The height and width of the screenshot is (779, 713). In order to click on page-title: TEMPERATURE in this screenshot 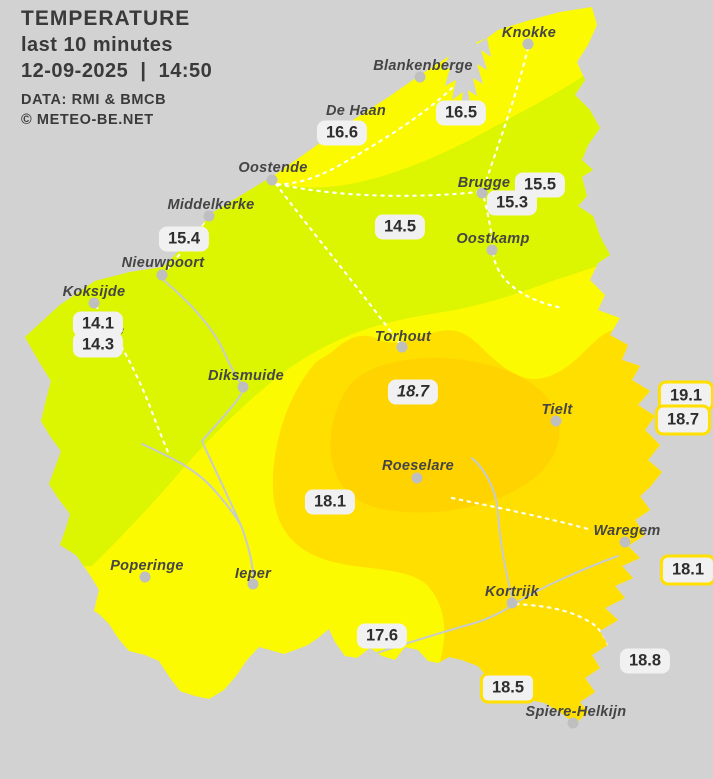, I will do `click(106, 18)`.